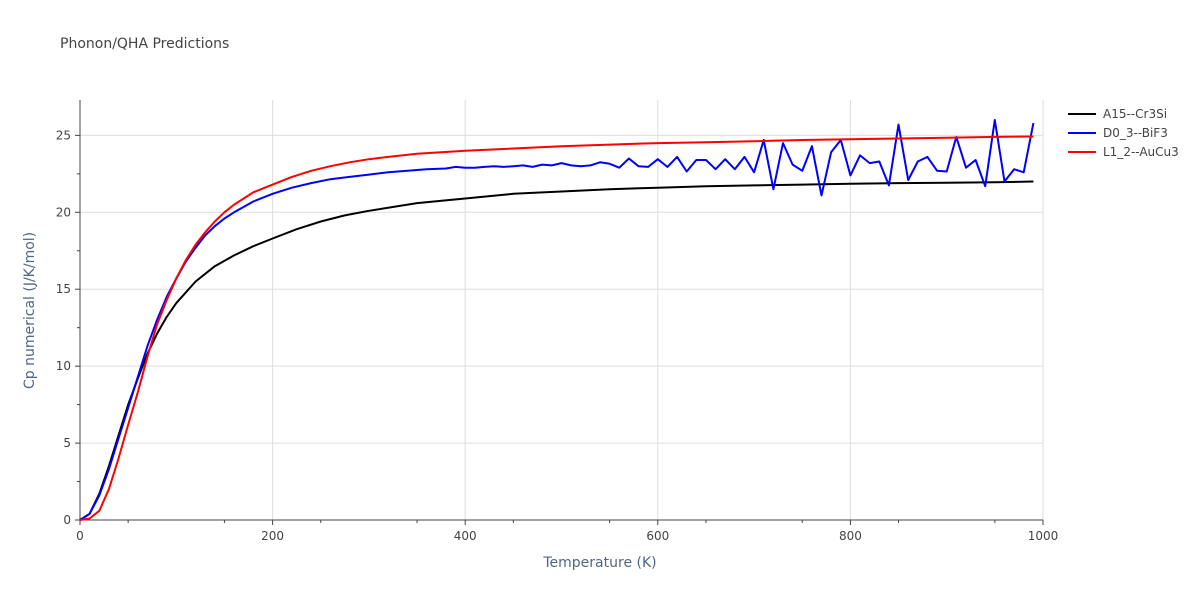 This screenshot has height=600, width=1200. I want to click on legend-item: A15--Cr3Si, so click(1123, 113).